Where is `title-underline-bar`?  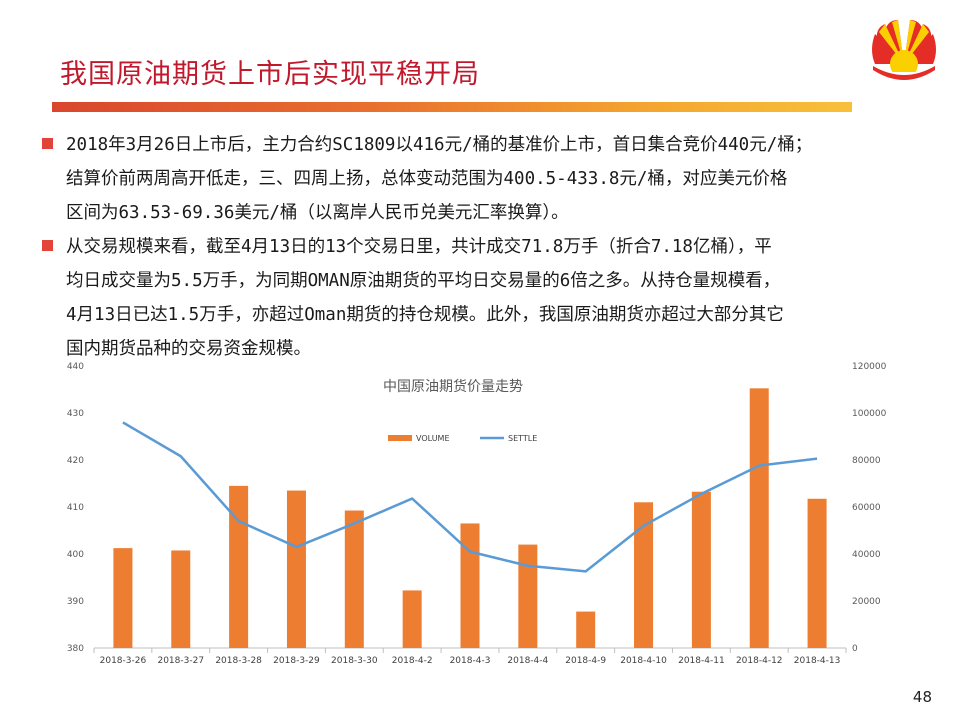 title-underline-bar is located at coordinates (452, 107).